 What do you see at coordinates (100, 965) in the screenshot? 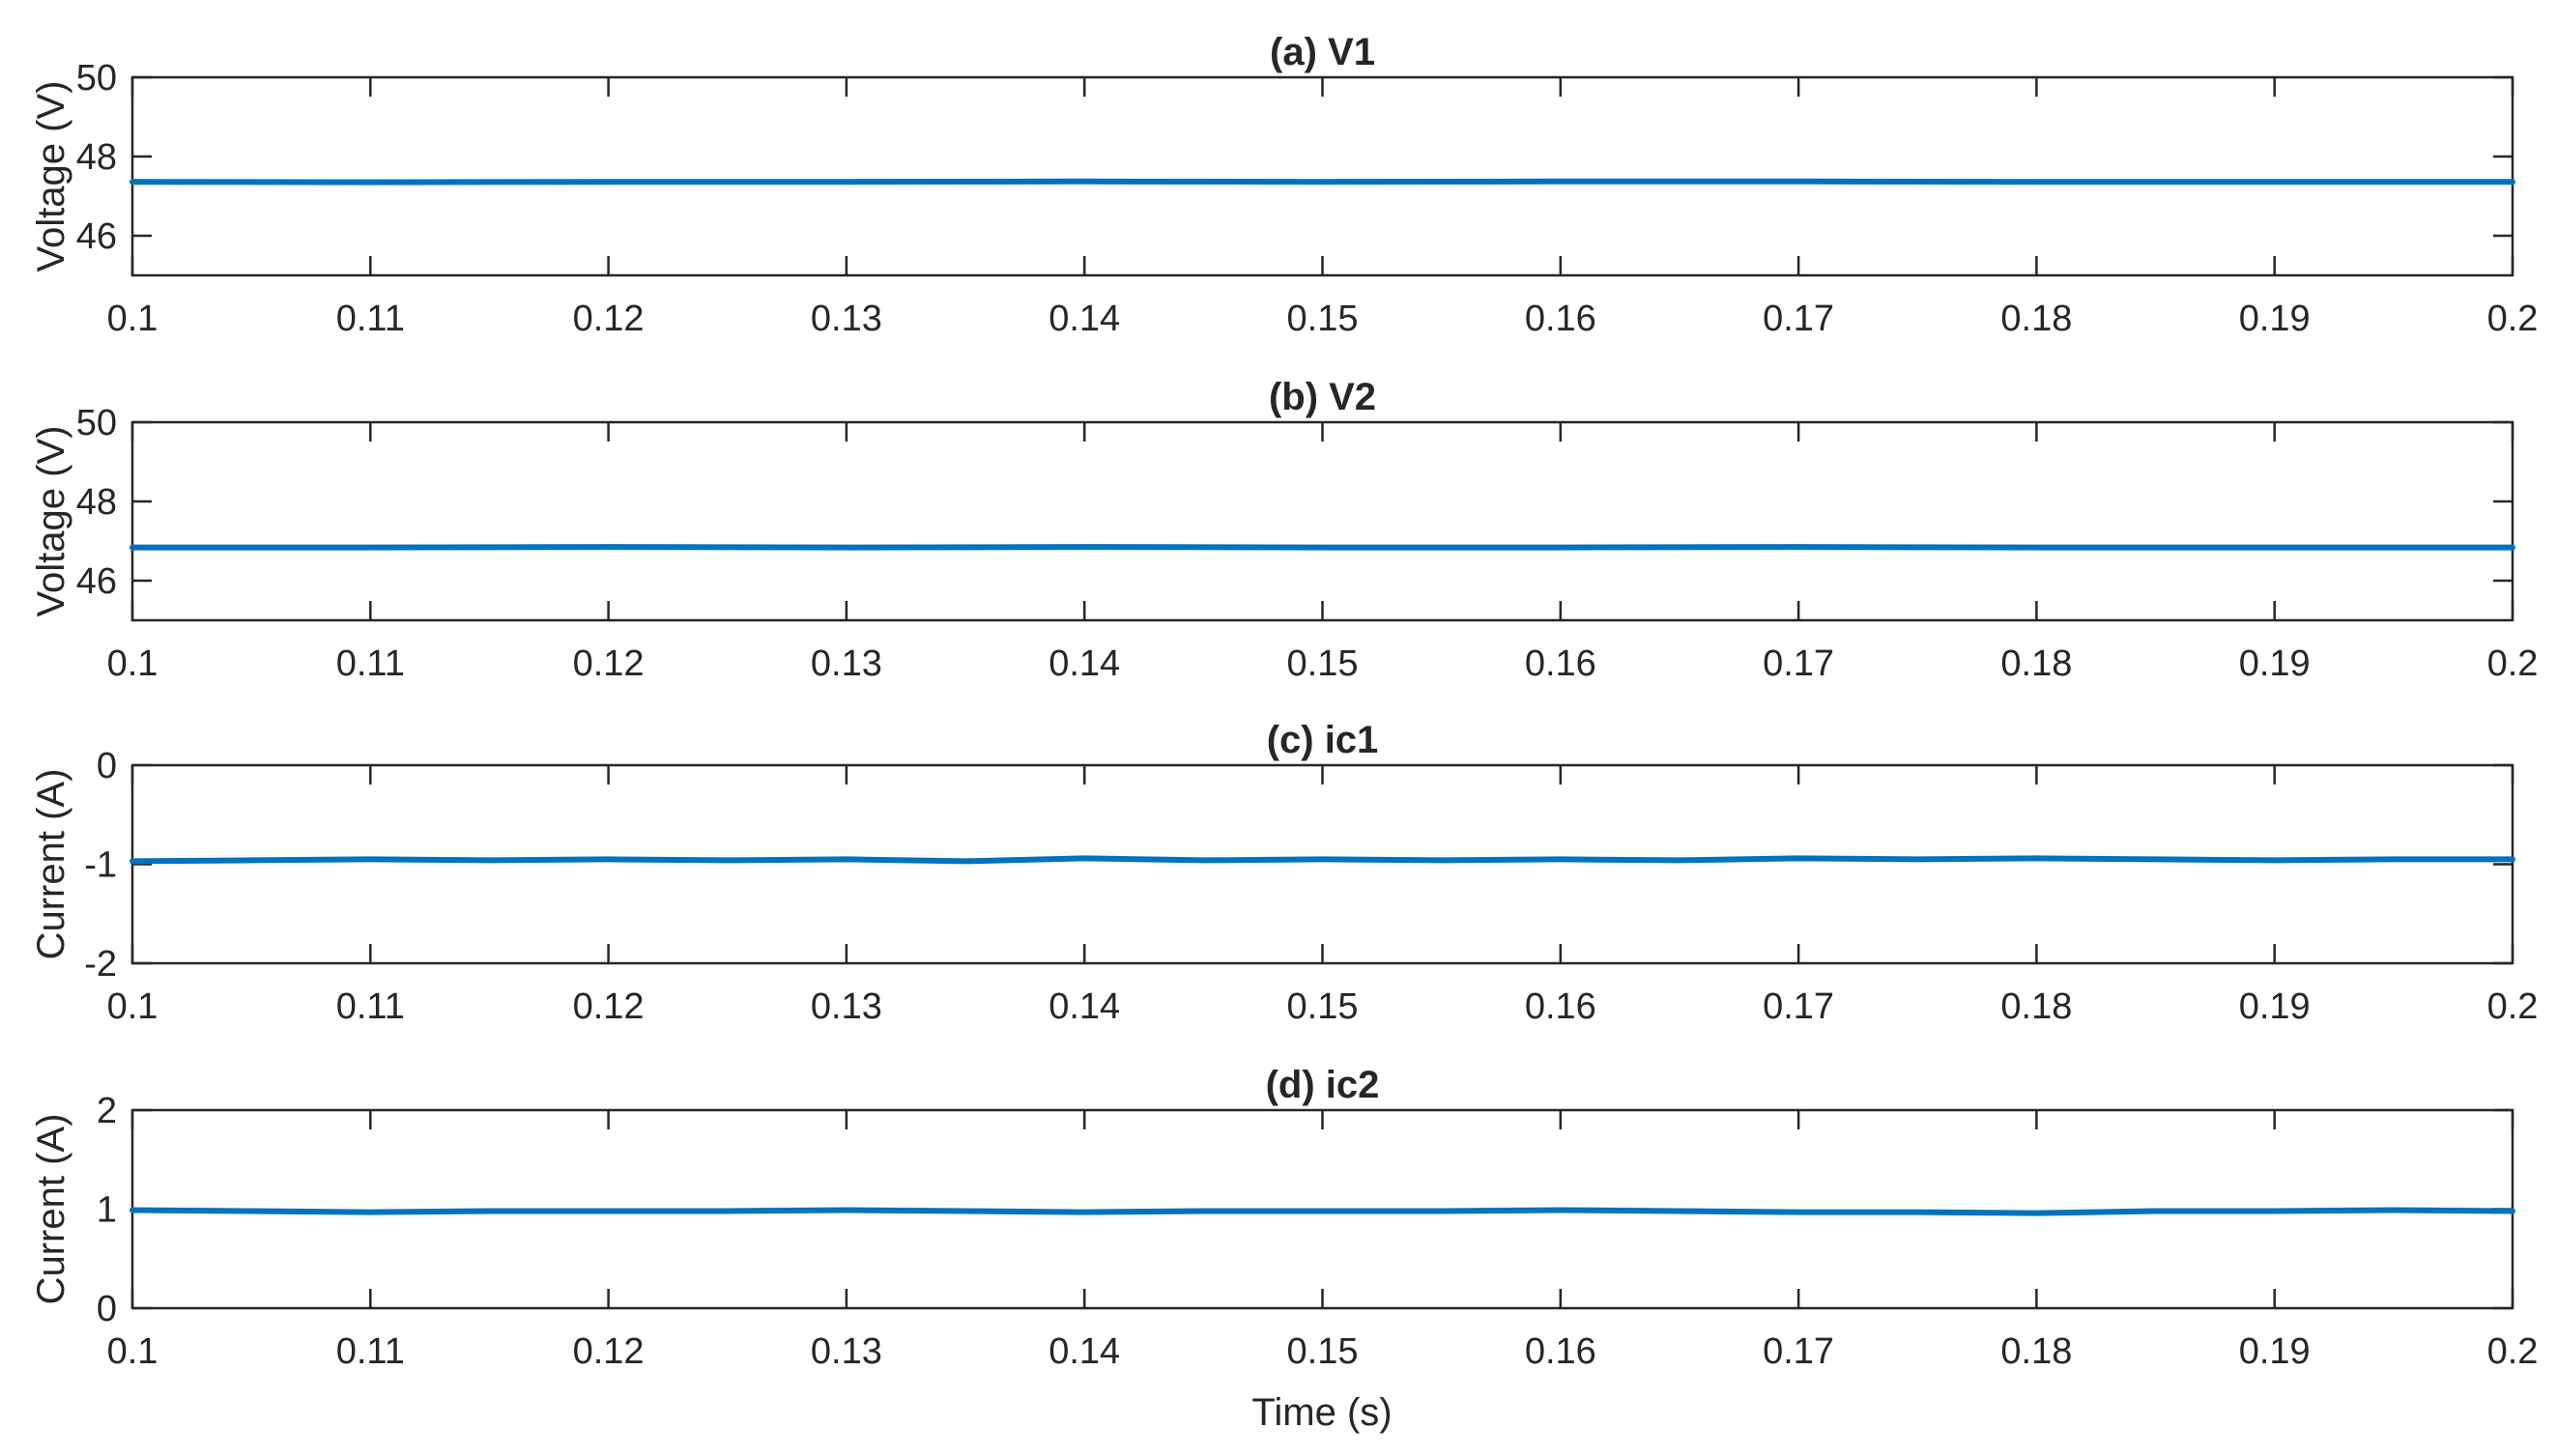
I see `y-tick-label: -2` at bounding box center [100, 965].